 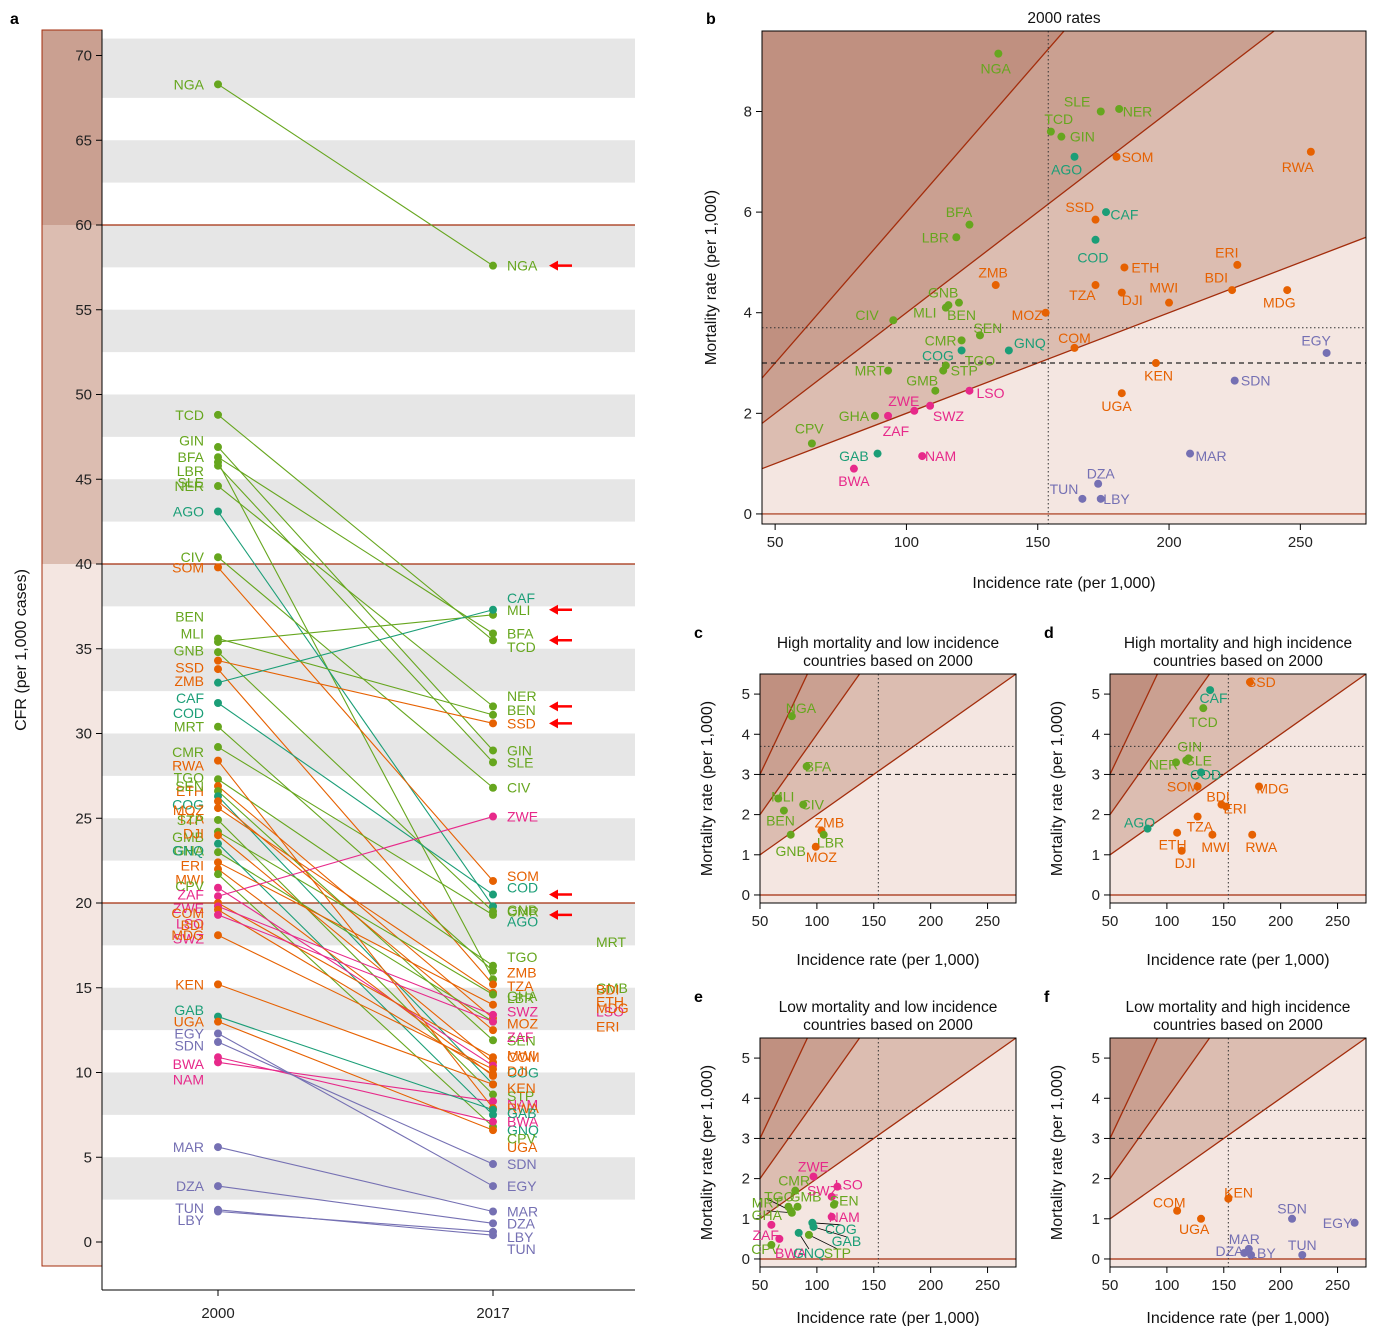 What do you see at coordinates (1164, 764) in the screenshot?
I see `point-label: NER` at bounding box center [1164, 764].